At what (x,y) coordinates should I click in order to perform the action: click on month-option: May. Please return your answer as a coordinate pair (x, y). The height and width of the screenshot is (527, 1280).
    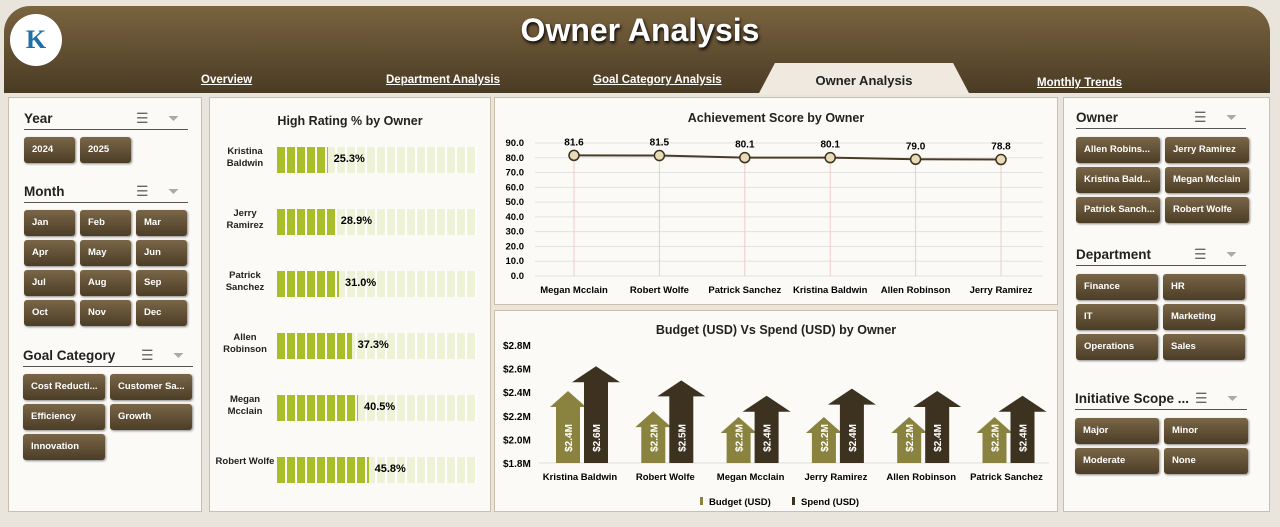
    Looking at the image, I should click on (105, 253).